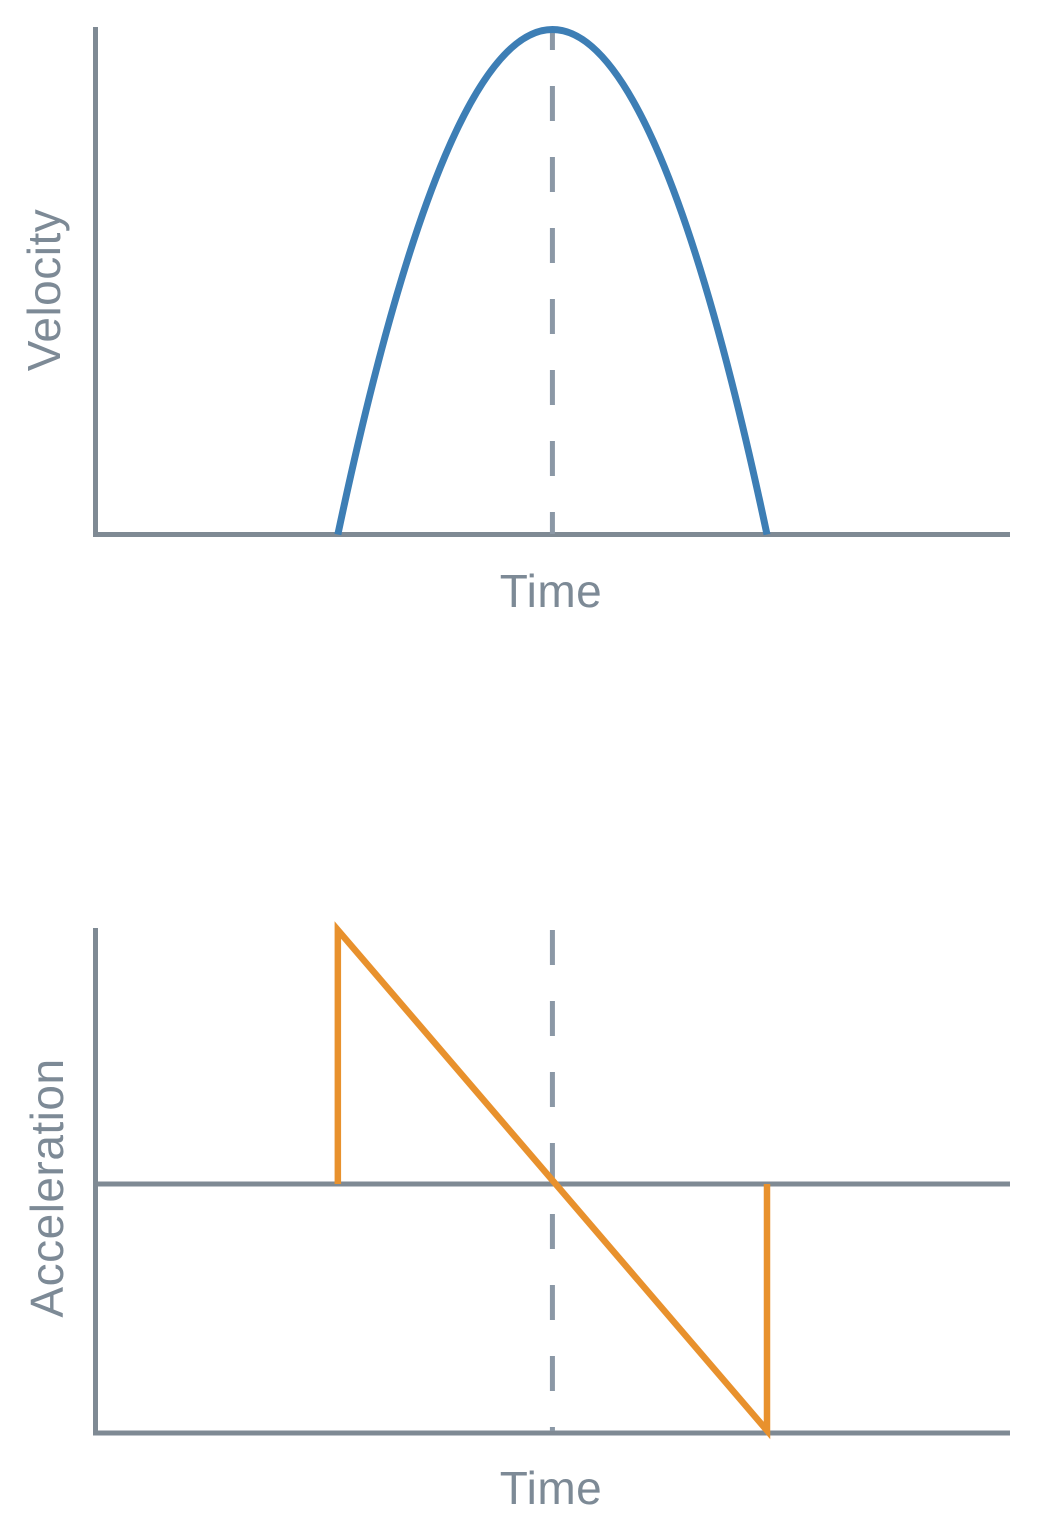 The image size is (1050, 1537). What do you see at coordinates (47, 1188) in the screenshot?
I see `acceleration-y-axis-label: Acceleration` at bounding box center [47, 1188].